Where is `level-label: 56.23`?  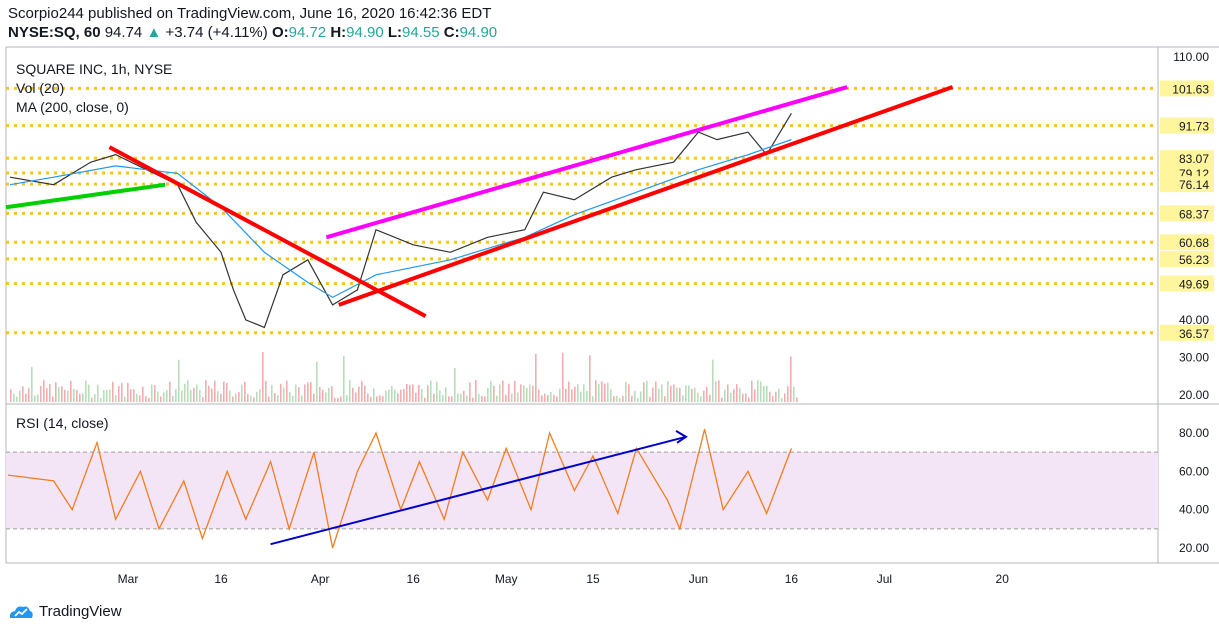 level-label: 56.23 is located at coordinates (1194, 260).